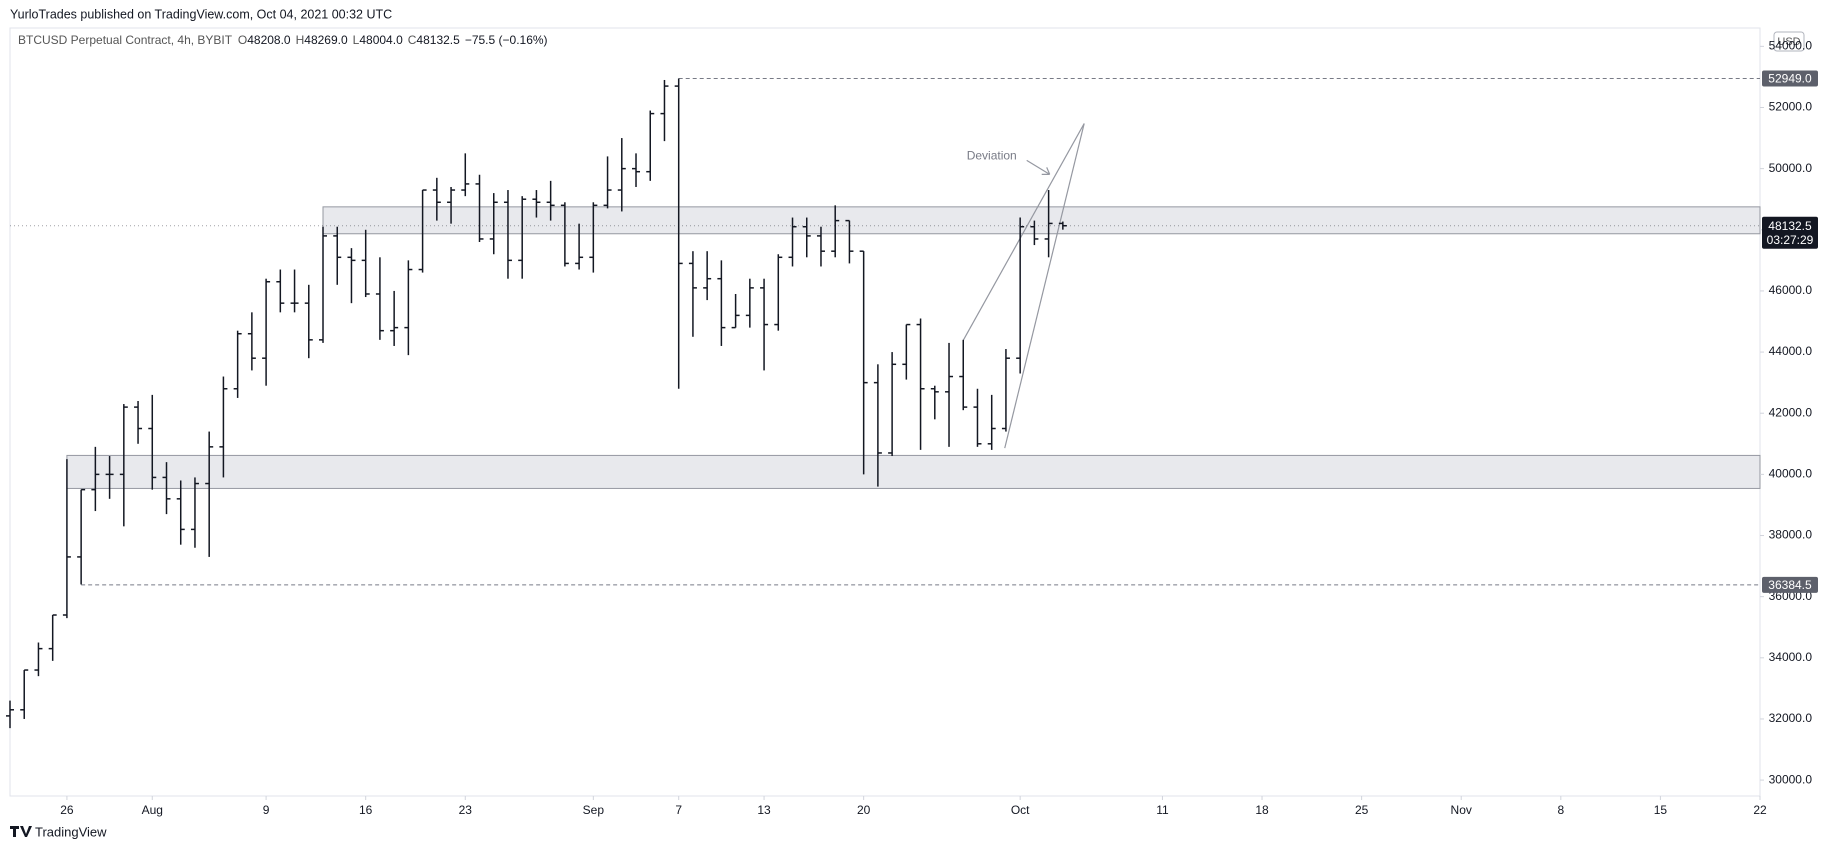 The image size is (1834, 850). Describe the element at coordinates (438, 40) in the screenshot. I see `ohlc-value: 48132.5` at that location.